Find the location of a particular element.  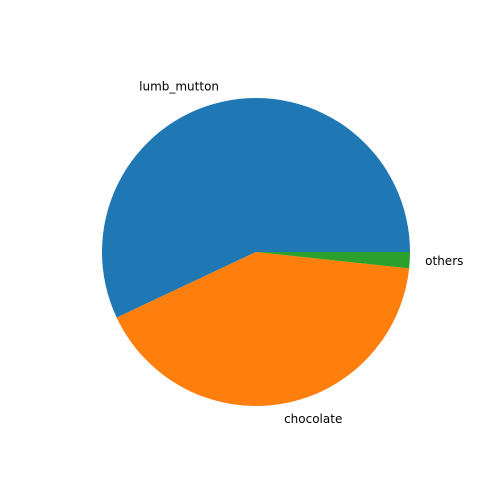

pie-label-others: others is located at coordinates (444, 261).